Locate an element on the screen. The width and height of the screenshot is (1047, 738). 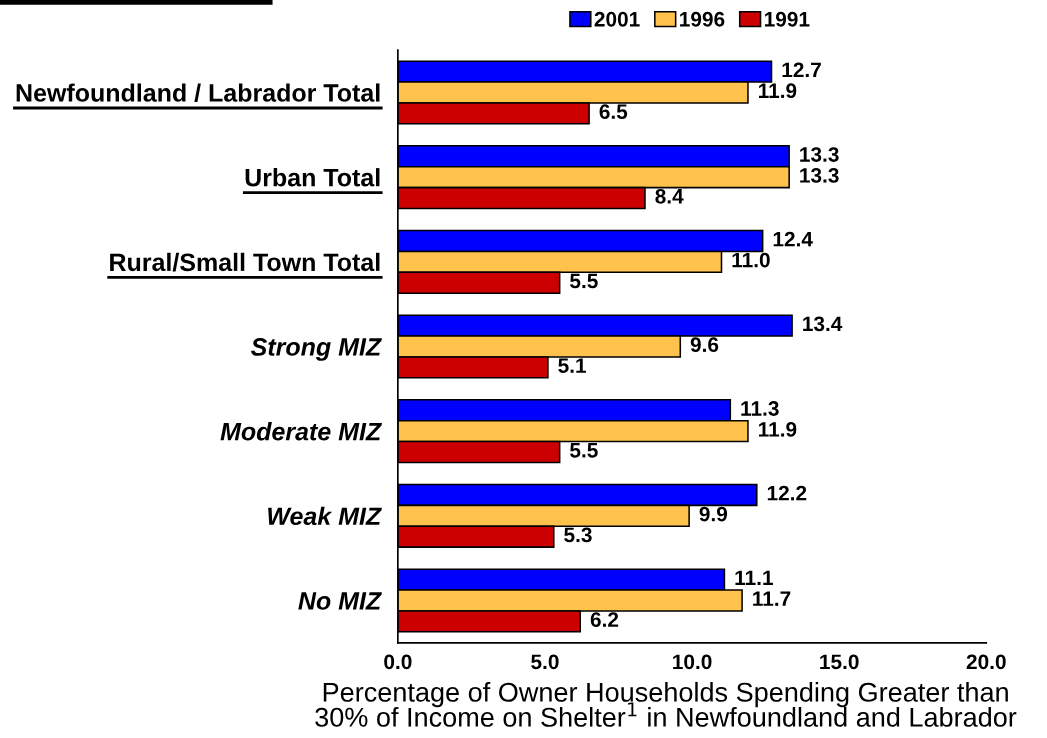
x-tick-label: 10.0 is located at coordinates (692, 662).